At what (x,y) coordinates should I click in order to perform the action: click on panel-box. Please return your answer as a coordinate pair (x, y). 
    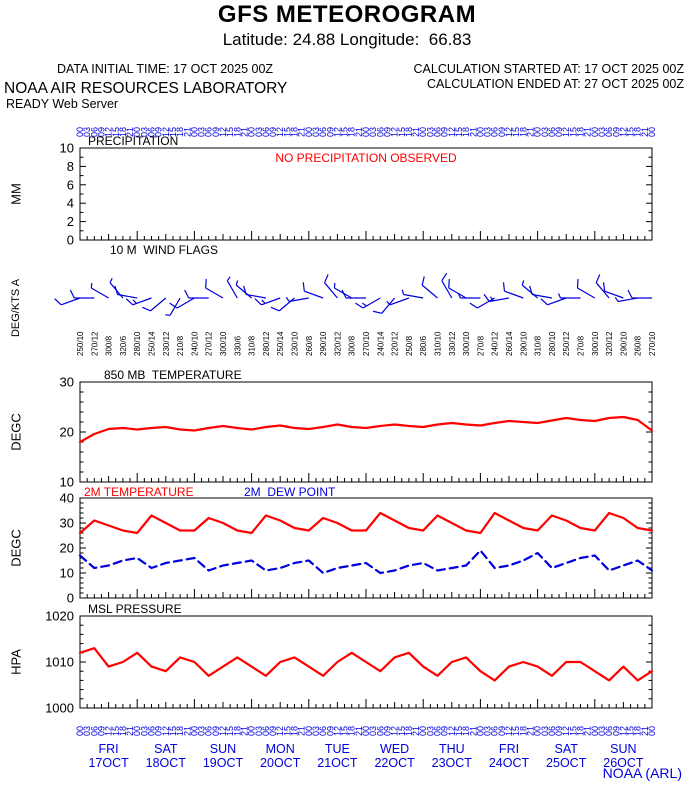
    Looking at the image, I should click on (366, 548).